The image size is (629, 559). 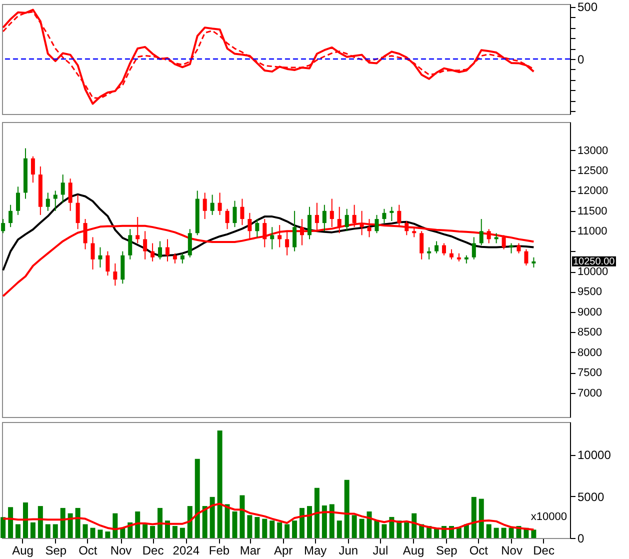 What do you see at coordinates (590, 352) in the screenshot?
I see `y-tick-label: 8000` at bounding box center [590, 352].